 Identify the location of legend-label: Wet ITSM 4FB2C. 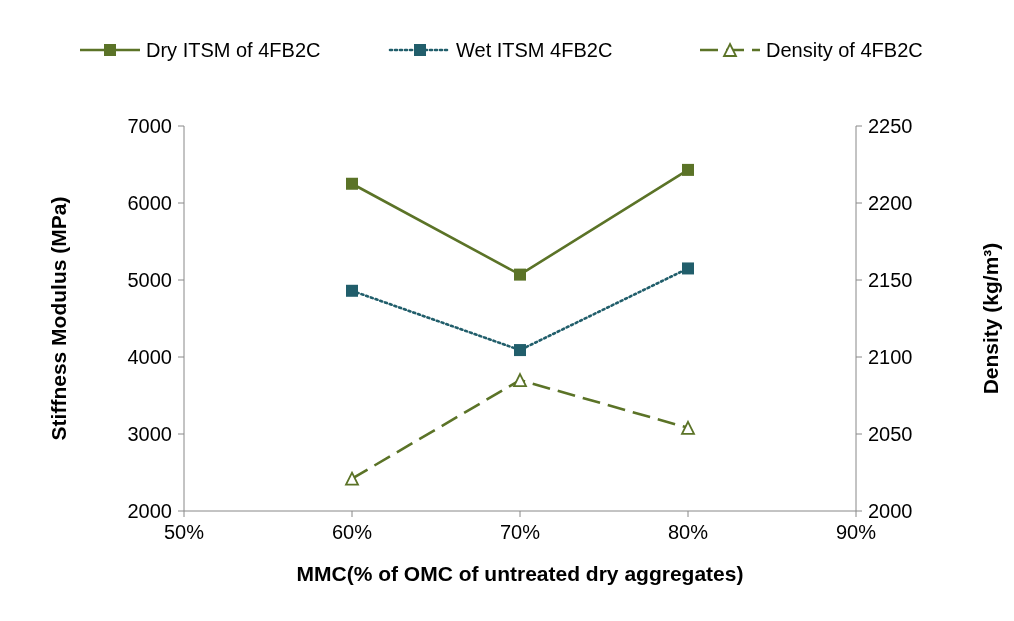
(534, 50).